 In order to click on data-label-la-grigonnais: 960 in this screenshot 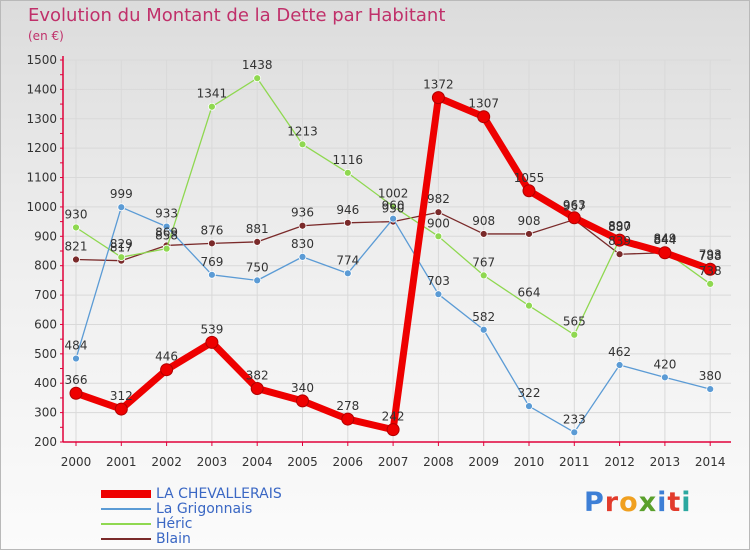, I will do `click(393, 206)`.